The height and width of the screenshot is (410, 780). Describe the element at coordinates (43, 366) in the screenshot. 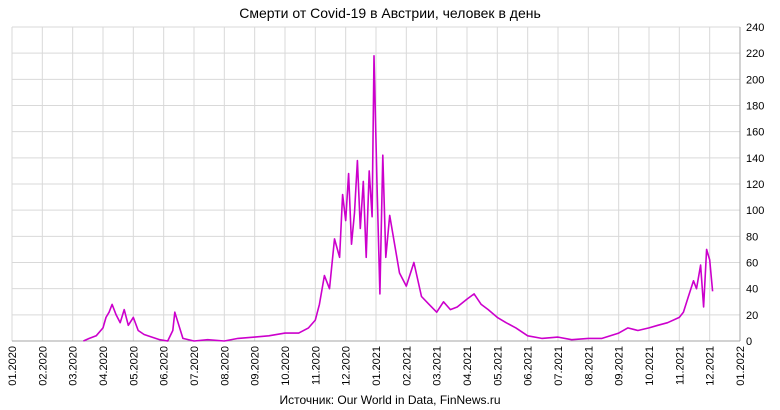

I see `x-tick-label: 02.2020` at that location.